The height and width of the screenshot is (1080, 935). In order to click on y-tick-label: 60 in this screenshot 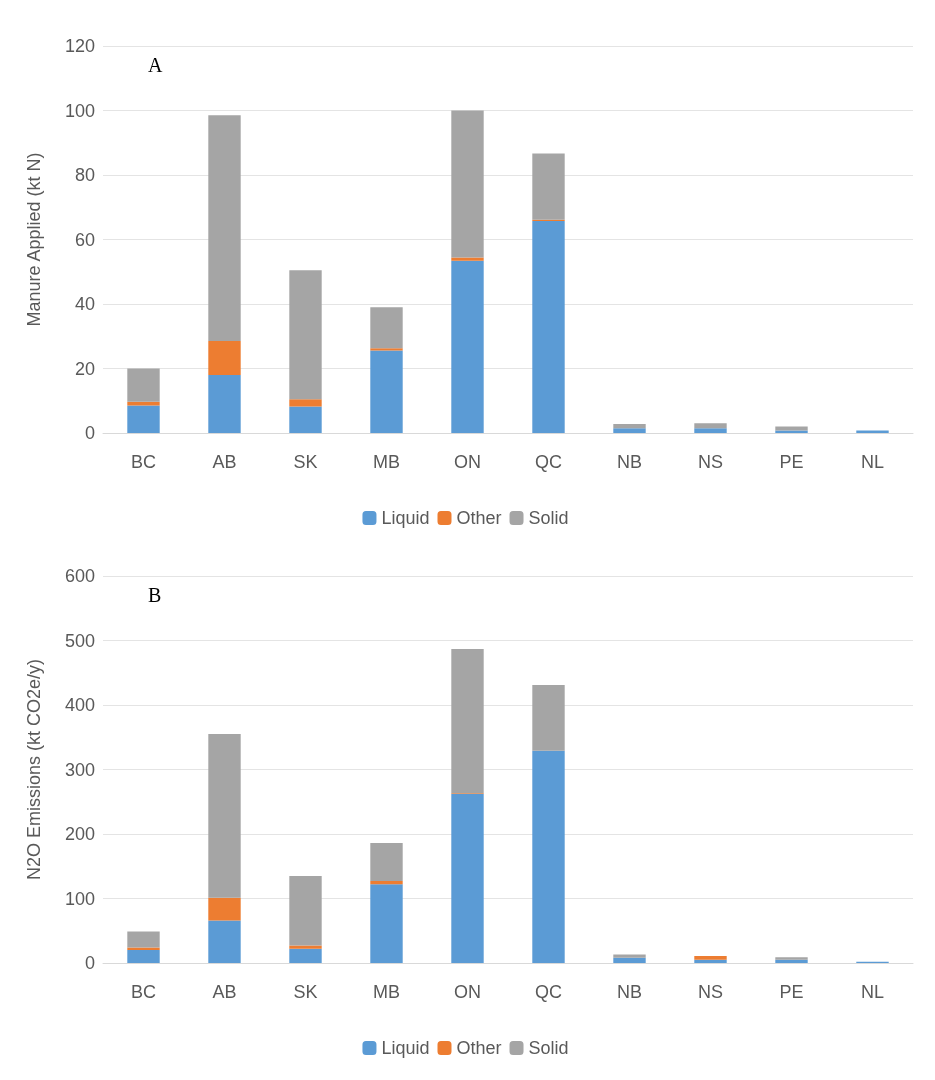, I will do `click(84, 239)`.